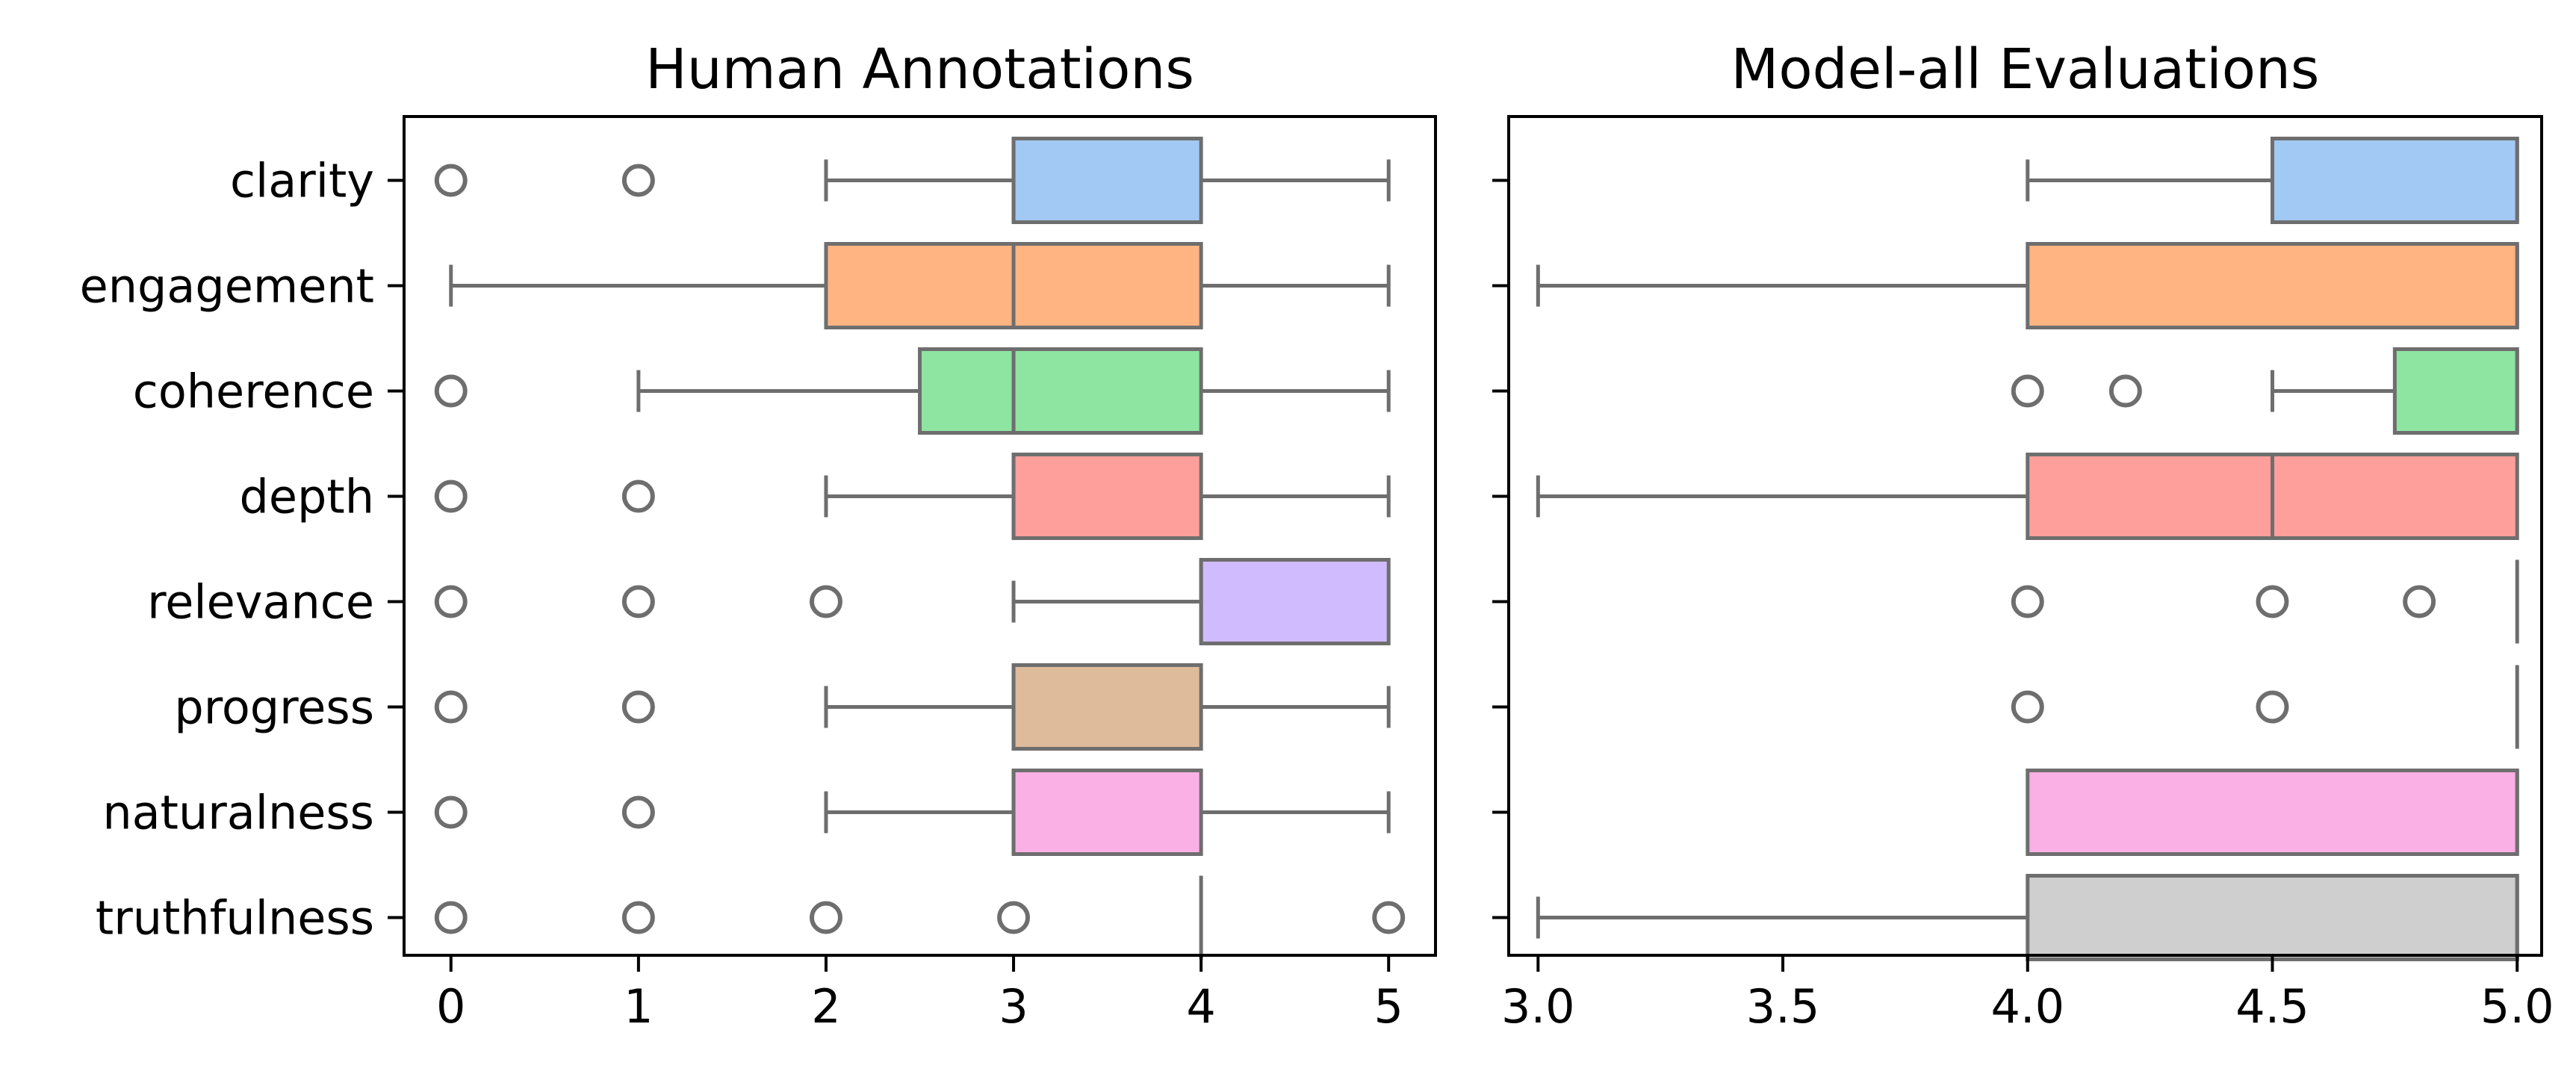  Describe the element at coordinates (1388, 1007) in the screenshot. I see `x-tick-label: 5` at that location.